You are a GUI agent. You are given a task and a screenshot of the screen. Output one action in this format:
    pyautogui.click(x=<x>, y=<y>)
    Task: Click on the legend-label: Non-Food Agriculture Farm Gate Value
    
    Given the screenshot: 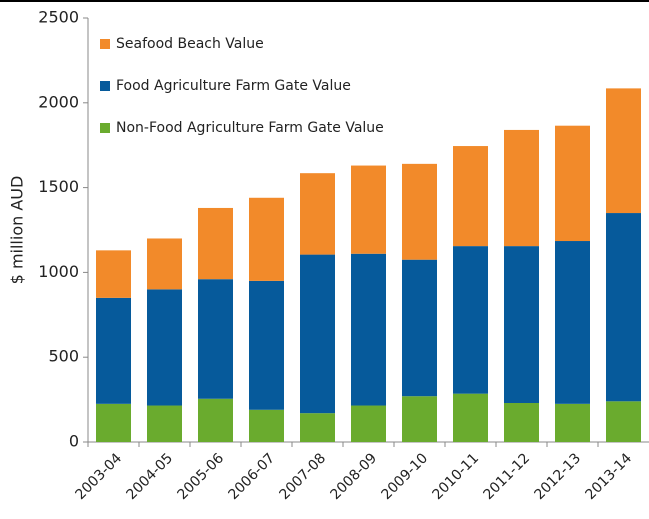 What is the action you would take?
    pyautogui.click(x=250, y=128)
    